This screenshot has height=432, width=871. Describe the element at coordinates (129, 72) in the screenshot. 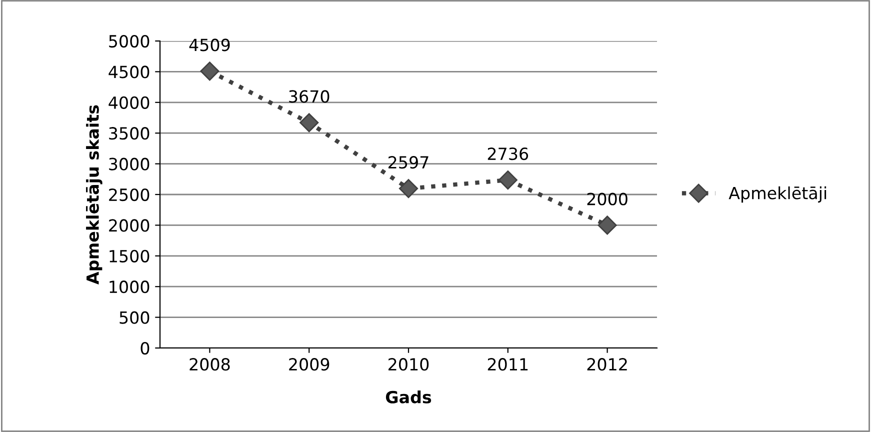

I see `y-tick-label: 4500` at that location.